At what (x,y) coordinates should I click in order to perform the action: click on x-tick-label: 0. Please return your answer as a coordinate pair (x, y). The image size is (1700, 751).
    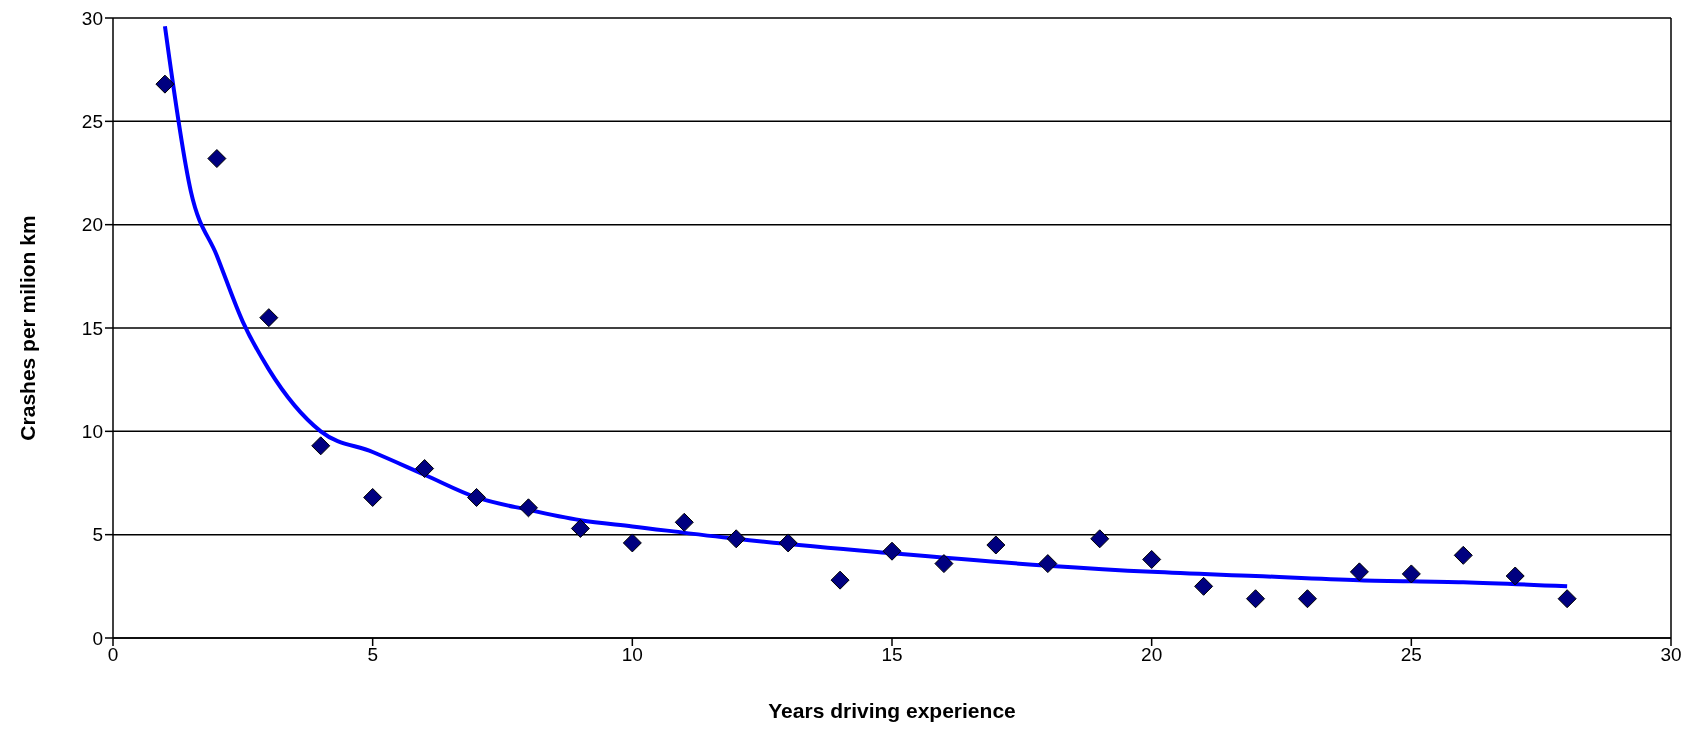
    Looking at the image, I should click on (113, 655).